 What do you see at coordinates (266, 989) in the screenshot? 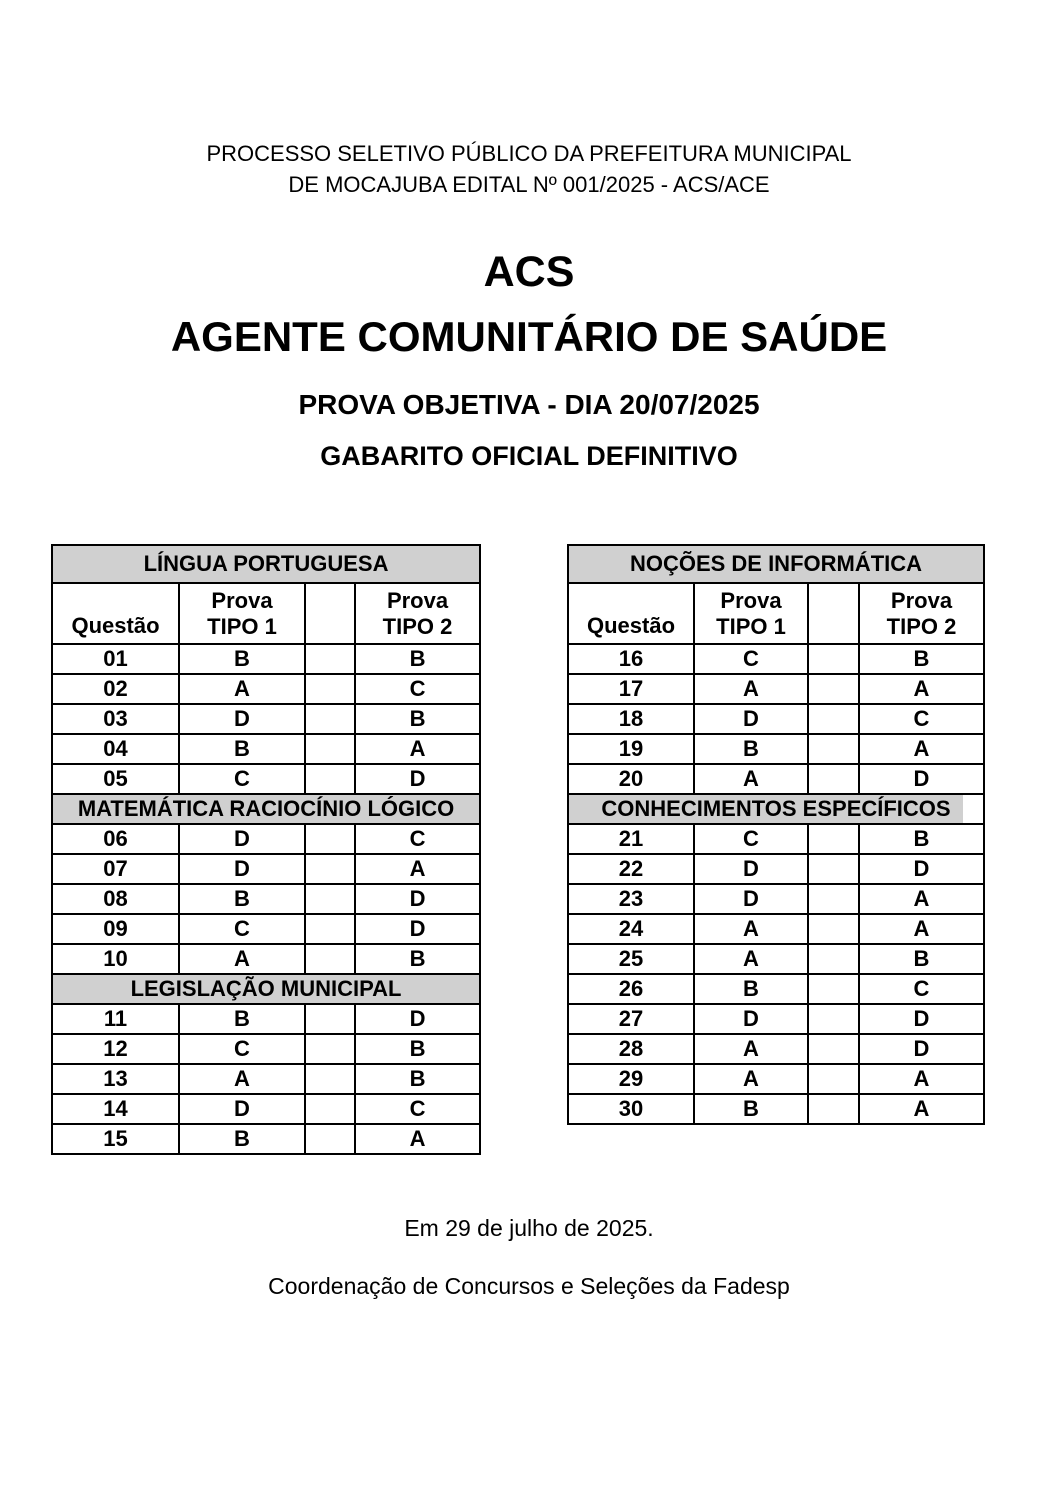
I see `section-header: LEGISLAÇÃO MUNICIPAL` at bounding box center [266, 989].